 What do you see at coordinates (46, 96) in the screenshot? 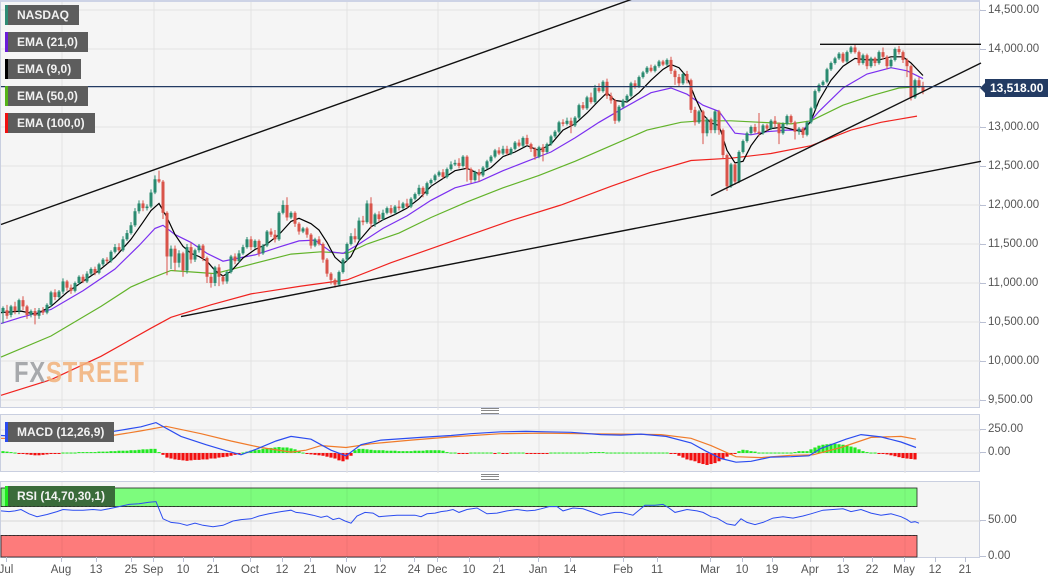
I see `legend-ema-50: EMA (50,0)` at bounding box center [46, 96].